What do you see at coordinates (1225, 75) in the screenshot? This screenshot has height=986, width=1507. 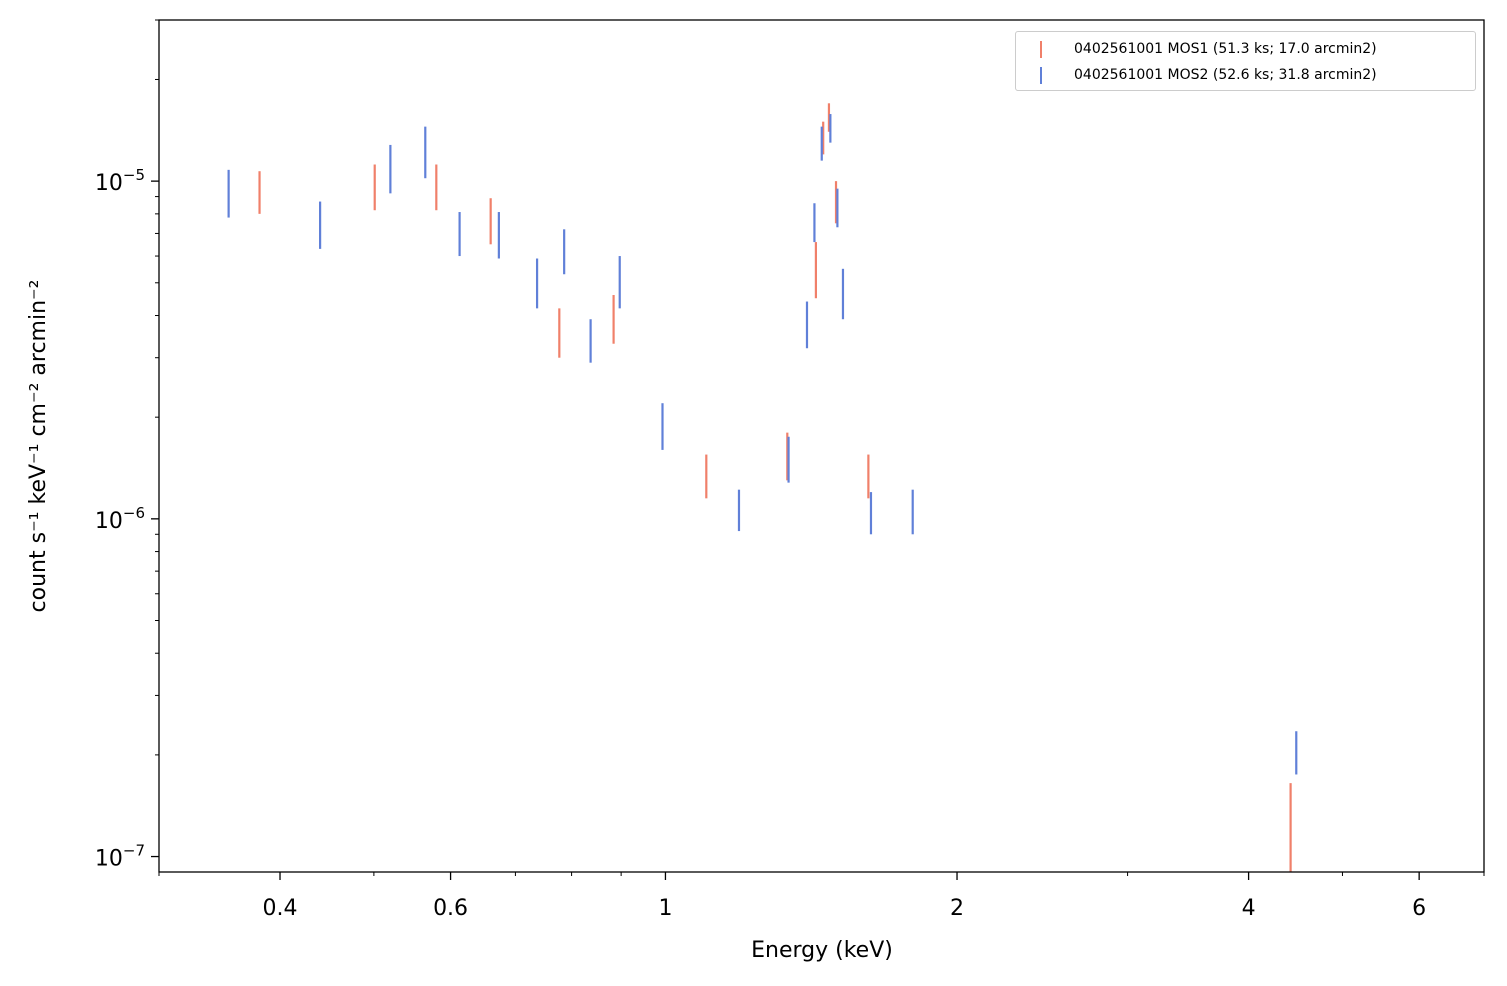 I see `legend-label-mos2: 0402561001 MOS2 (52.6 ks; 31.8 arcmin2)` at bounding box center [1225, 75].